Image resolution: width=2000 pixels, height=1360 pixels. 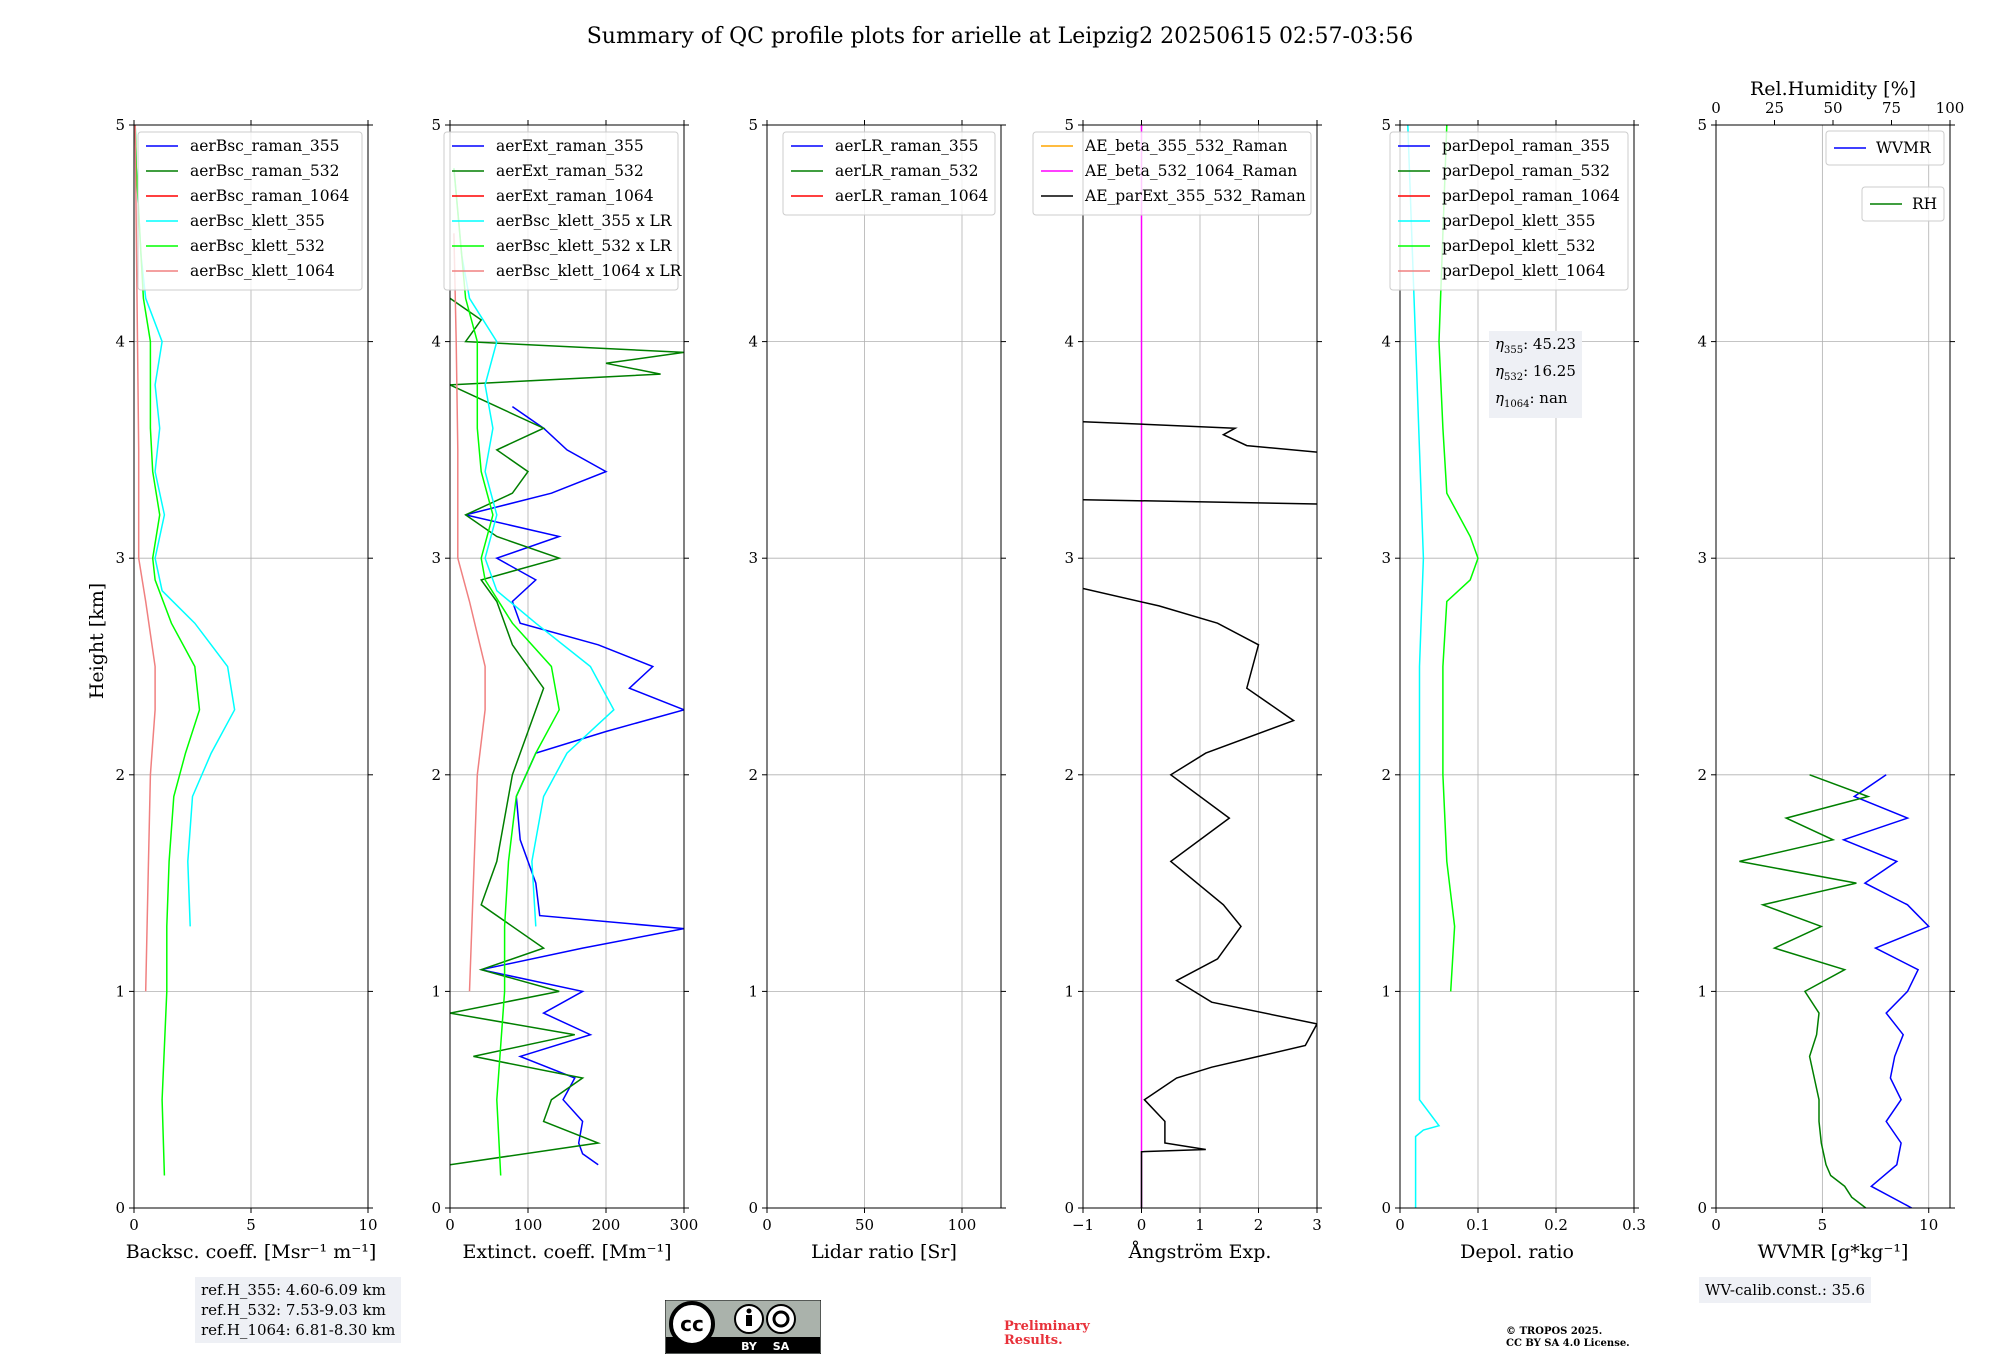 I want to click on x-axis-label: Ångström Exp., so click(x=1200, y=1252).